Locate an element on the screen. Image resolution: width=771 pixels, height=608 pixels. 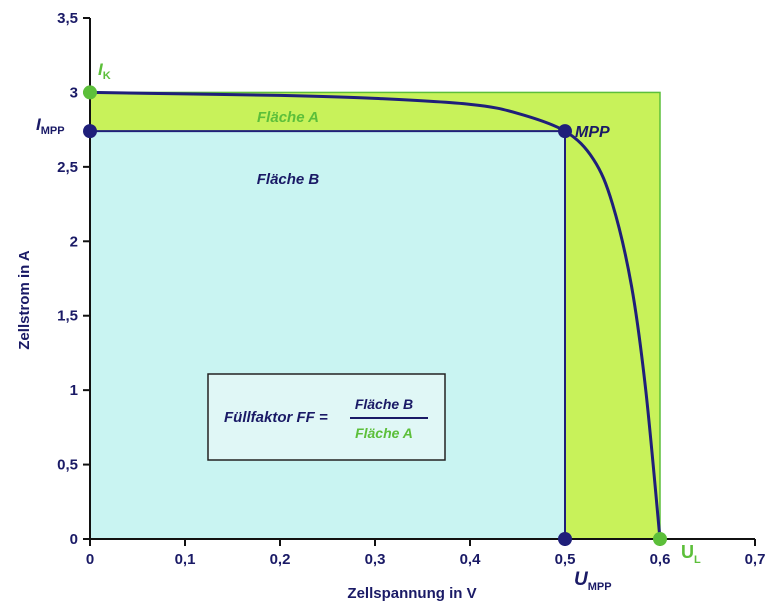
umpp-point is located at coordinates (565, 539).